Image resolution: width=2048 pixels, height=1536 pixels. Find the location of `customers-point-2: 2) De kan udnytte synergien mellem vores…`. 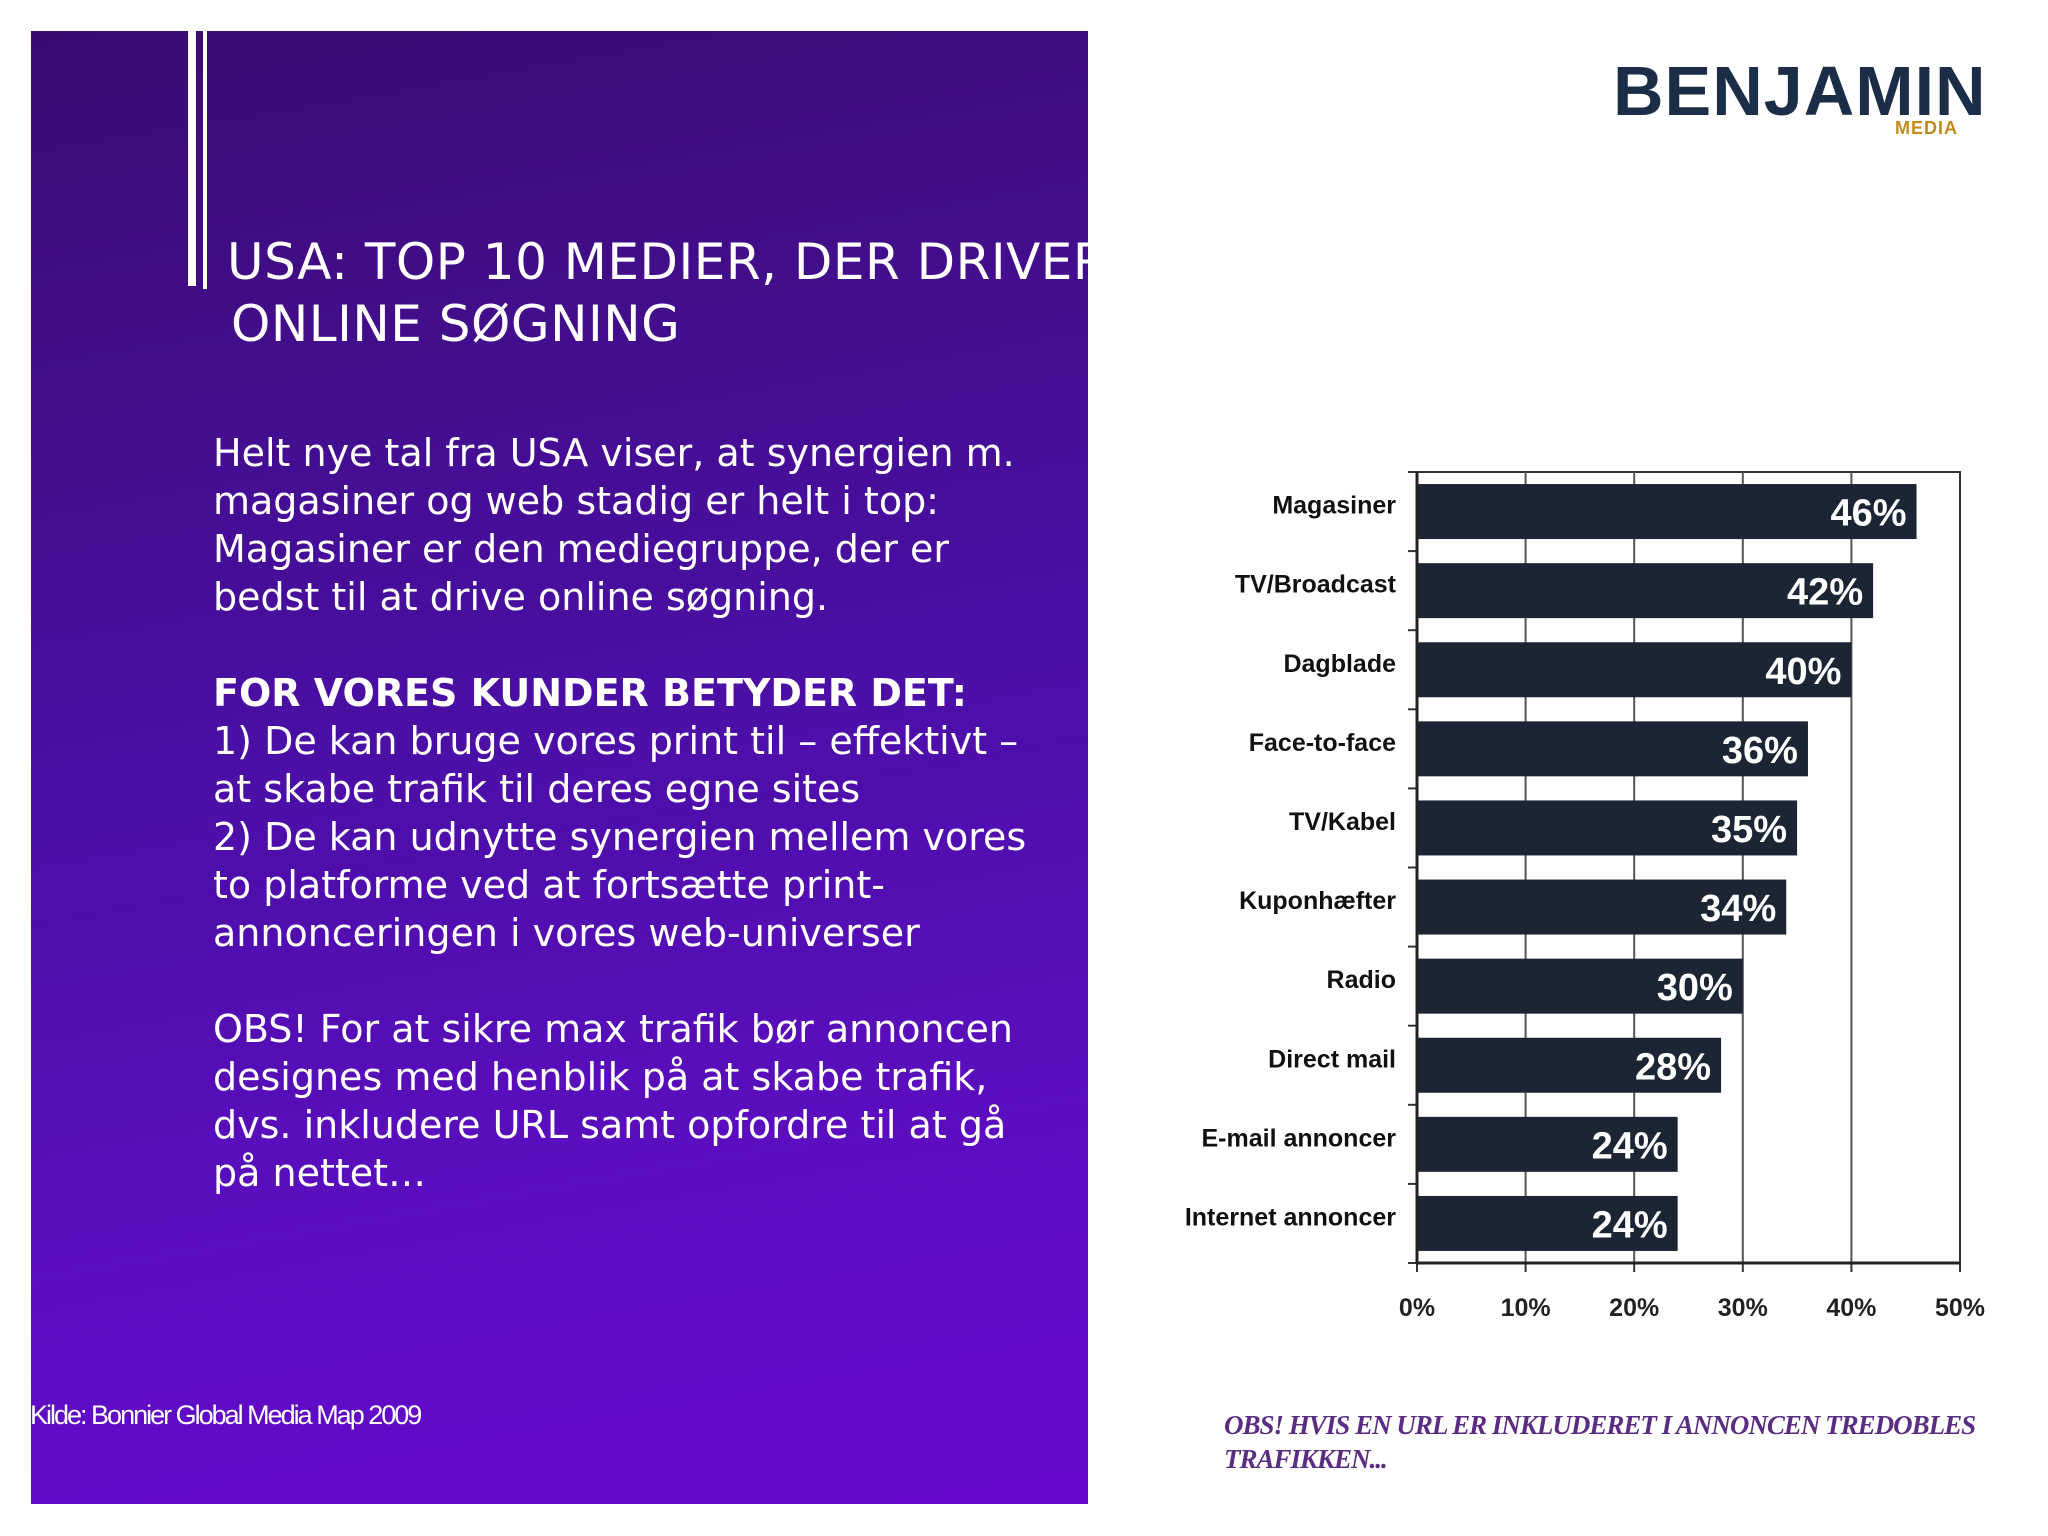

customers-point-2: 2) De kan udnytte synergien mellem vores… is located at coordinates (620, 885).